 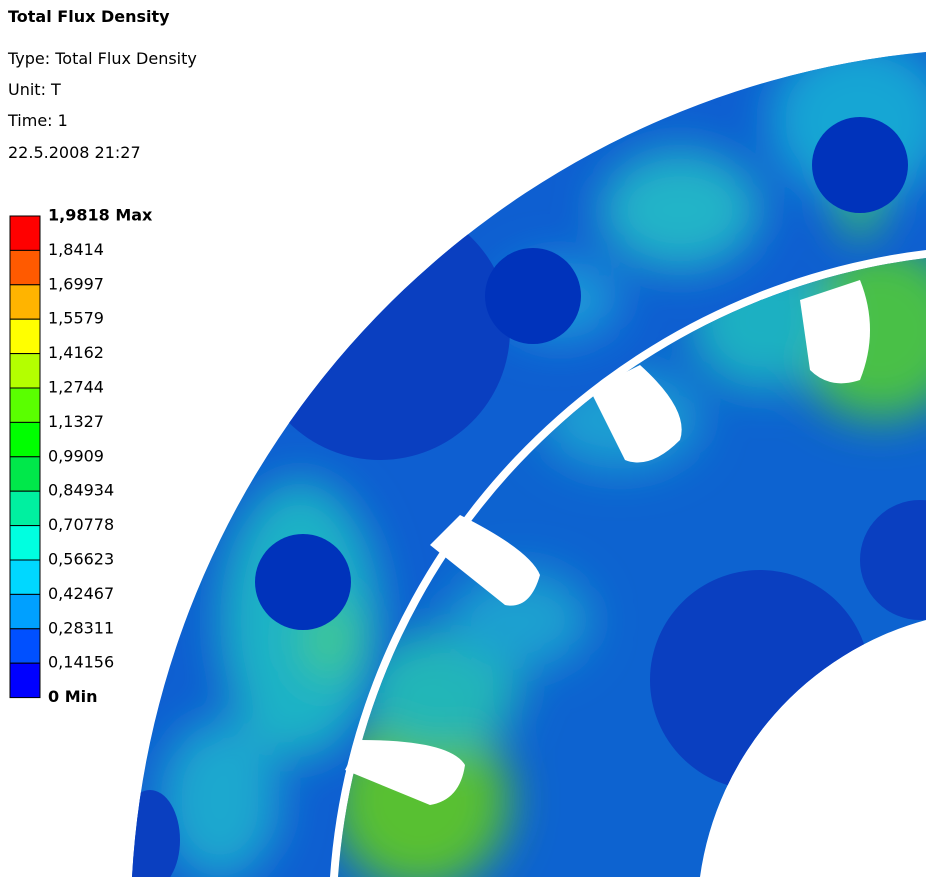 I want to click on unit: Unit: T, so click(x=34, y=89).